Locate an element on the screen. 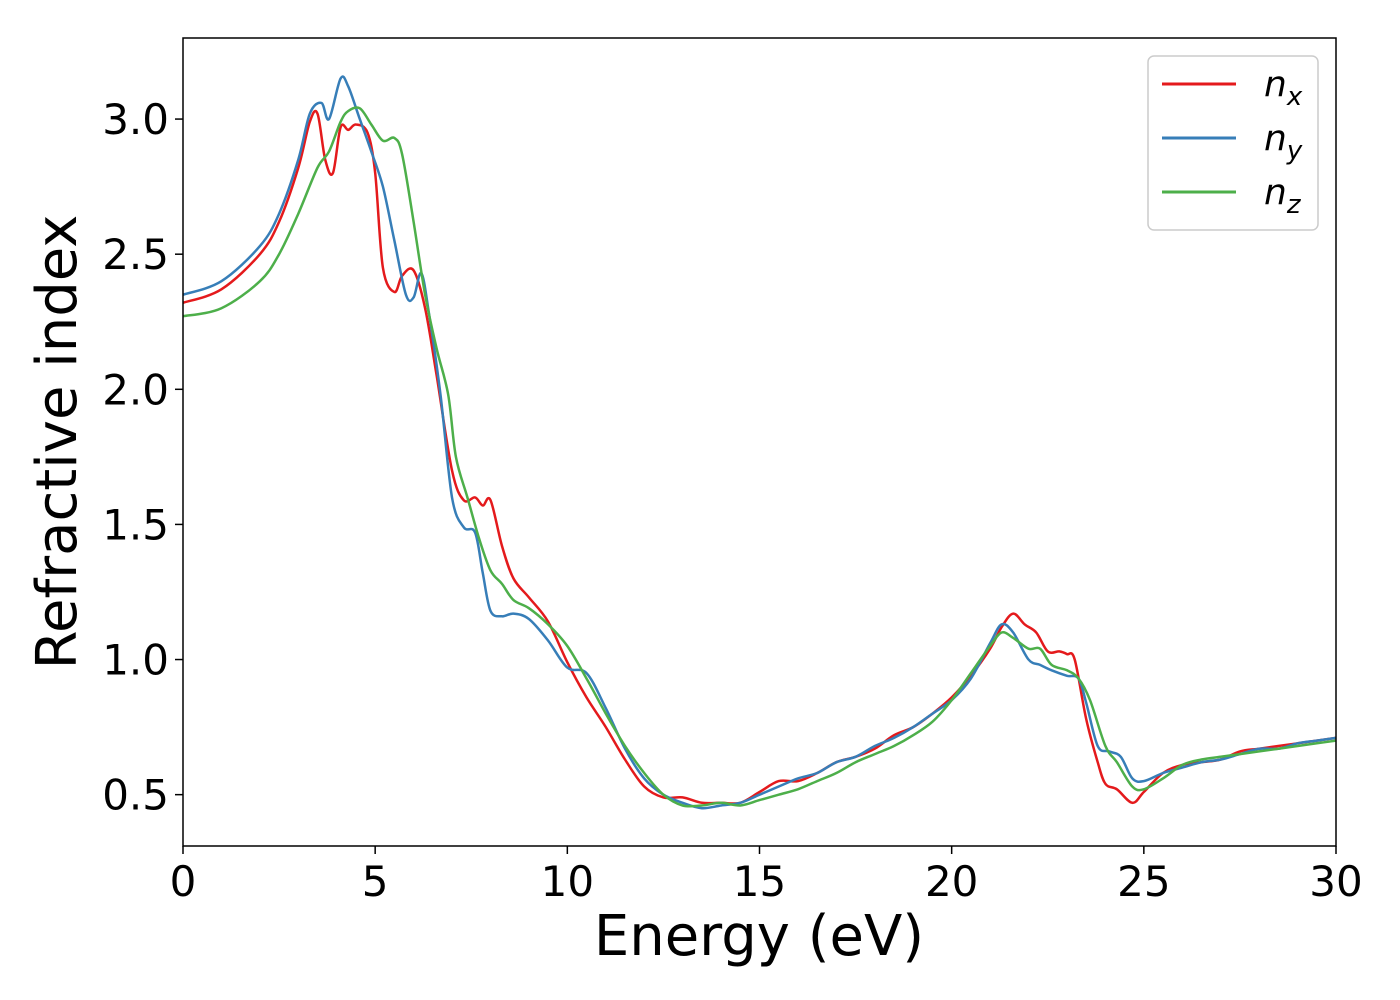 This screenshot has height=1000, width=1400. y-tick-label: 2.0 is located at coordinates (135, 389).